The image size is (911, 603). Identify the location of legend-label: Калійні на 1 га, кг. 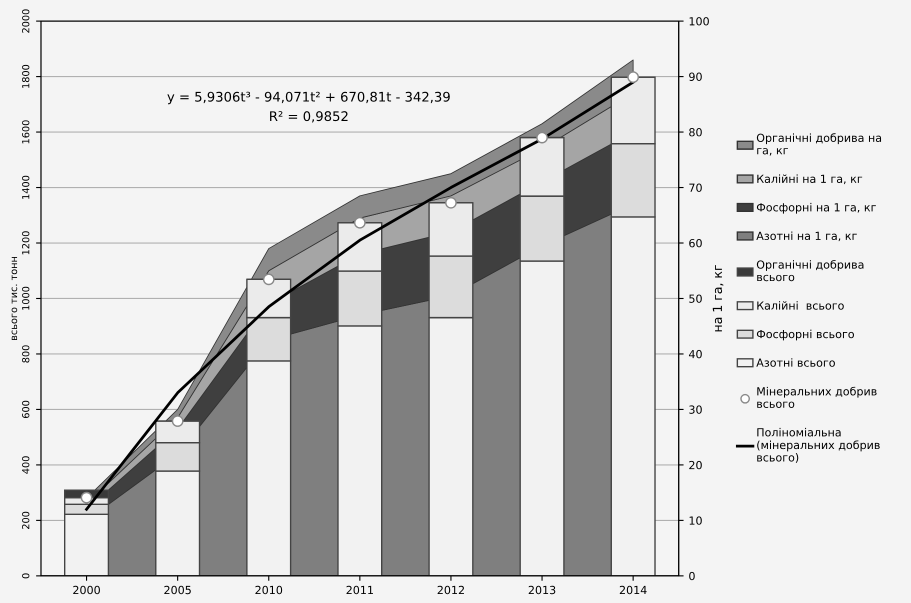
(809, 179).